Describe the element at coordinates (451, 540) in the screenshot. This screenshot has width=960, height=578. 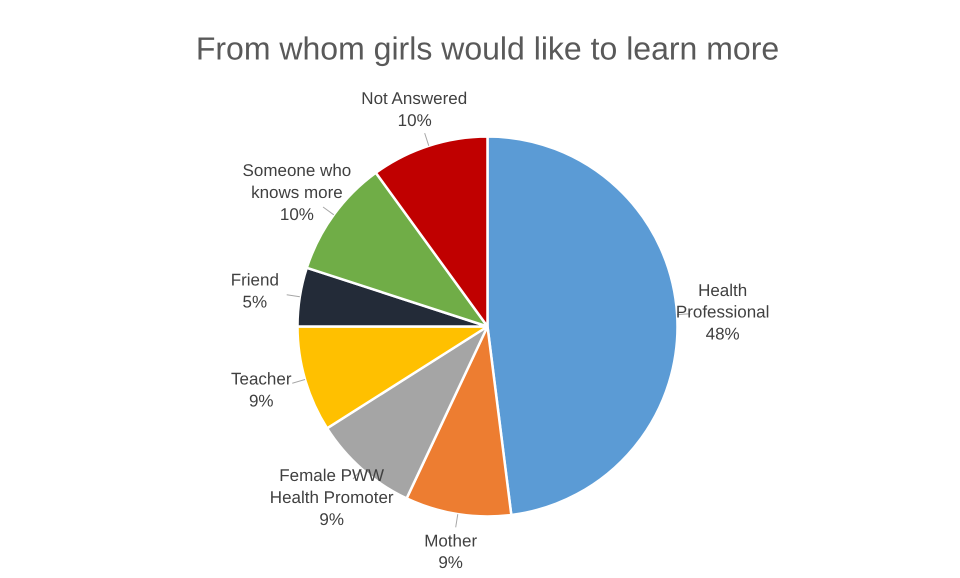
I see `slice-label: Mother` at that location.